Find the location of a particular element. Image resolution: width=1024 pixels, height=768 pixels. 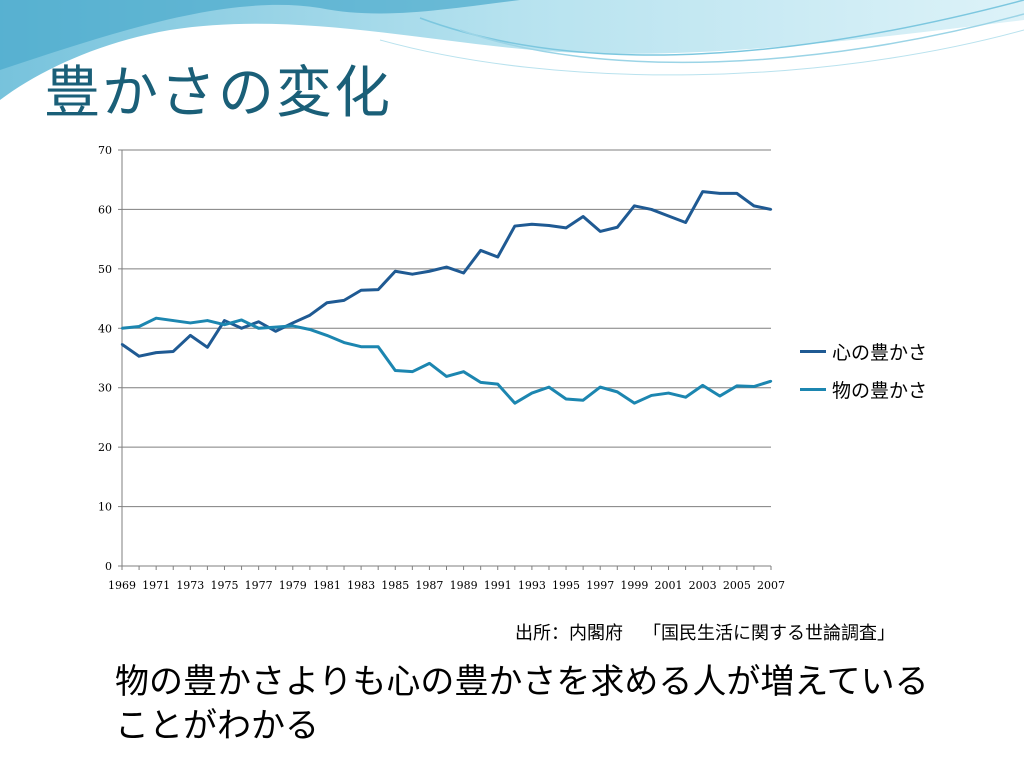

x-tick-label-2003: 2003 is located at coordinates (703, 585).